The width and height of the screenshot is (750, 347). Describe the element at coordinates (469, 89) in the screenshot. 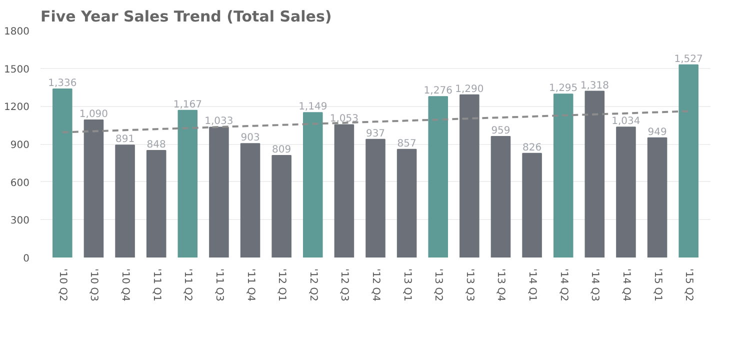

I see `data-label: 1,290` at that location.